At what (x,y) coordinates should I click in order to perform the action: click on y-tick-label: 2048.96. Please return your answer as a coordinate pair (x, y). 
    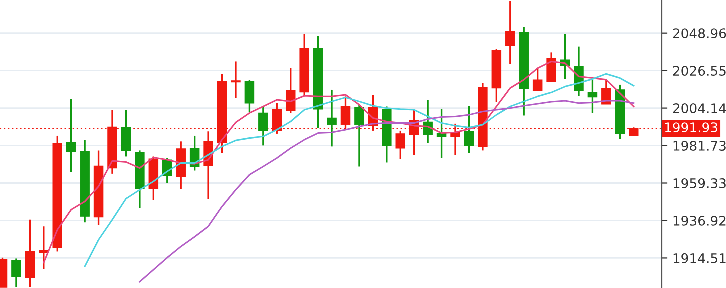
    Looking at the image, I should click on (699, 33).